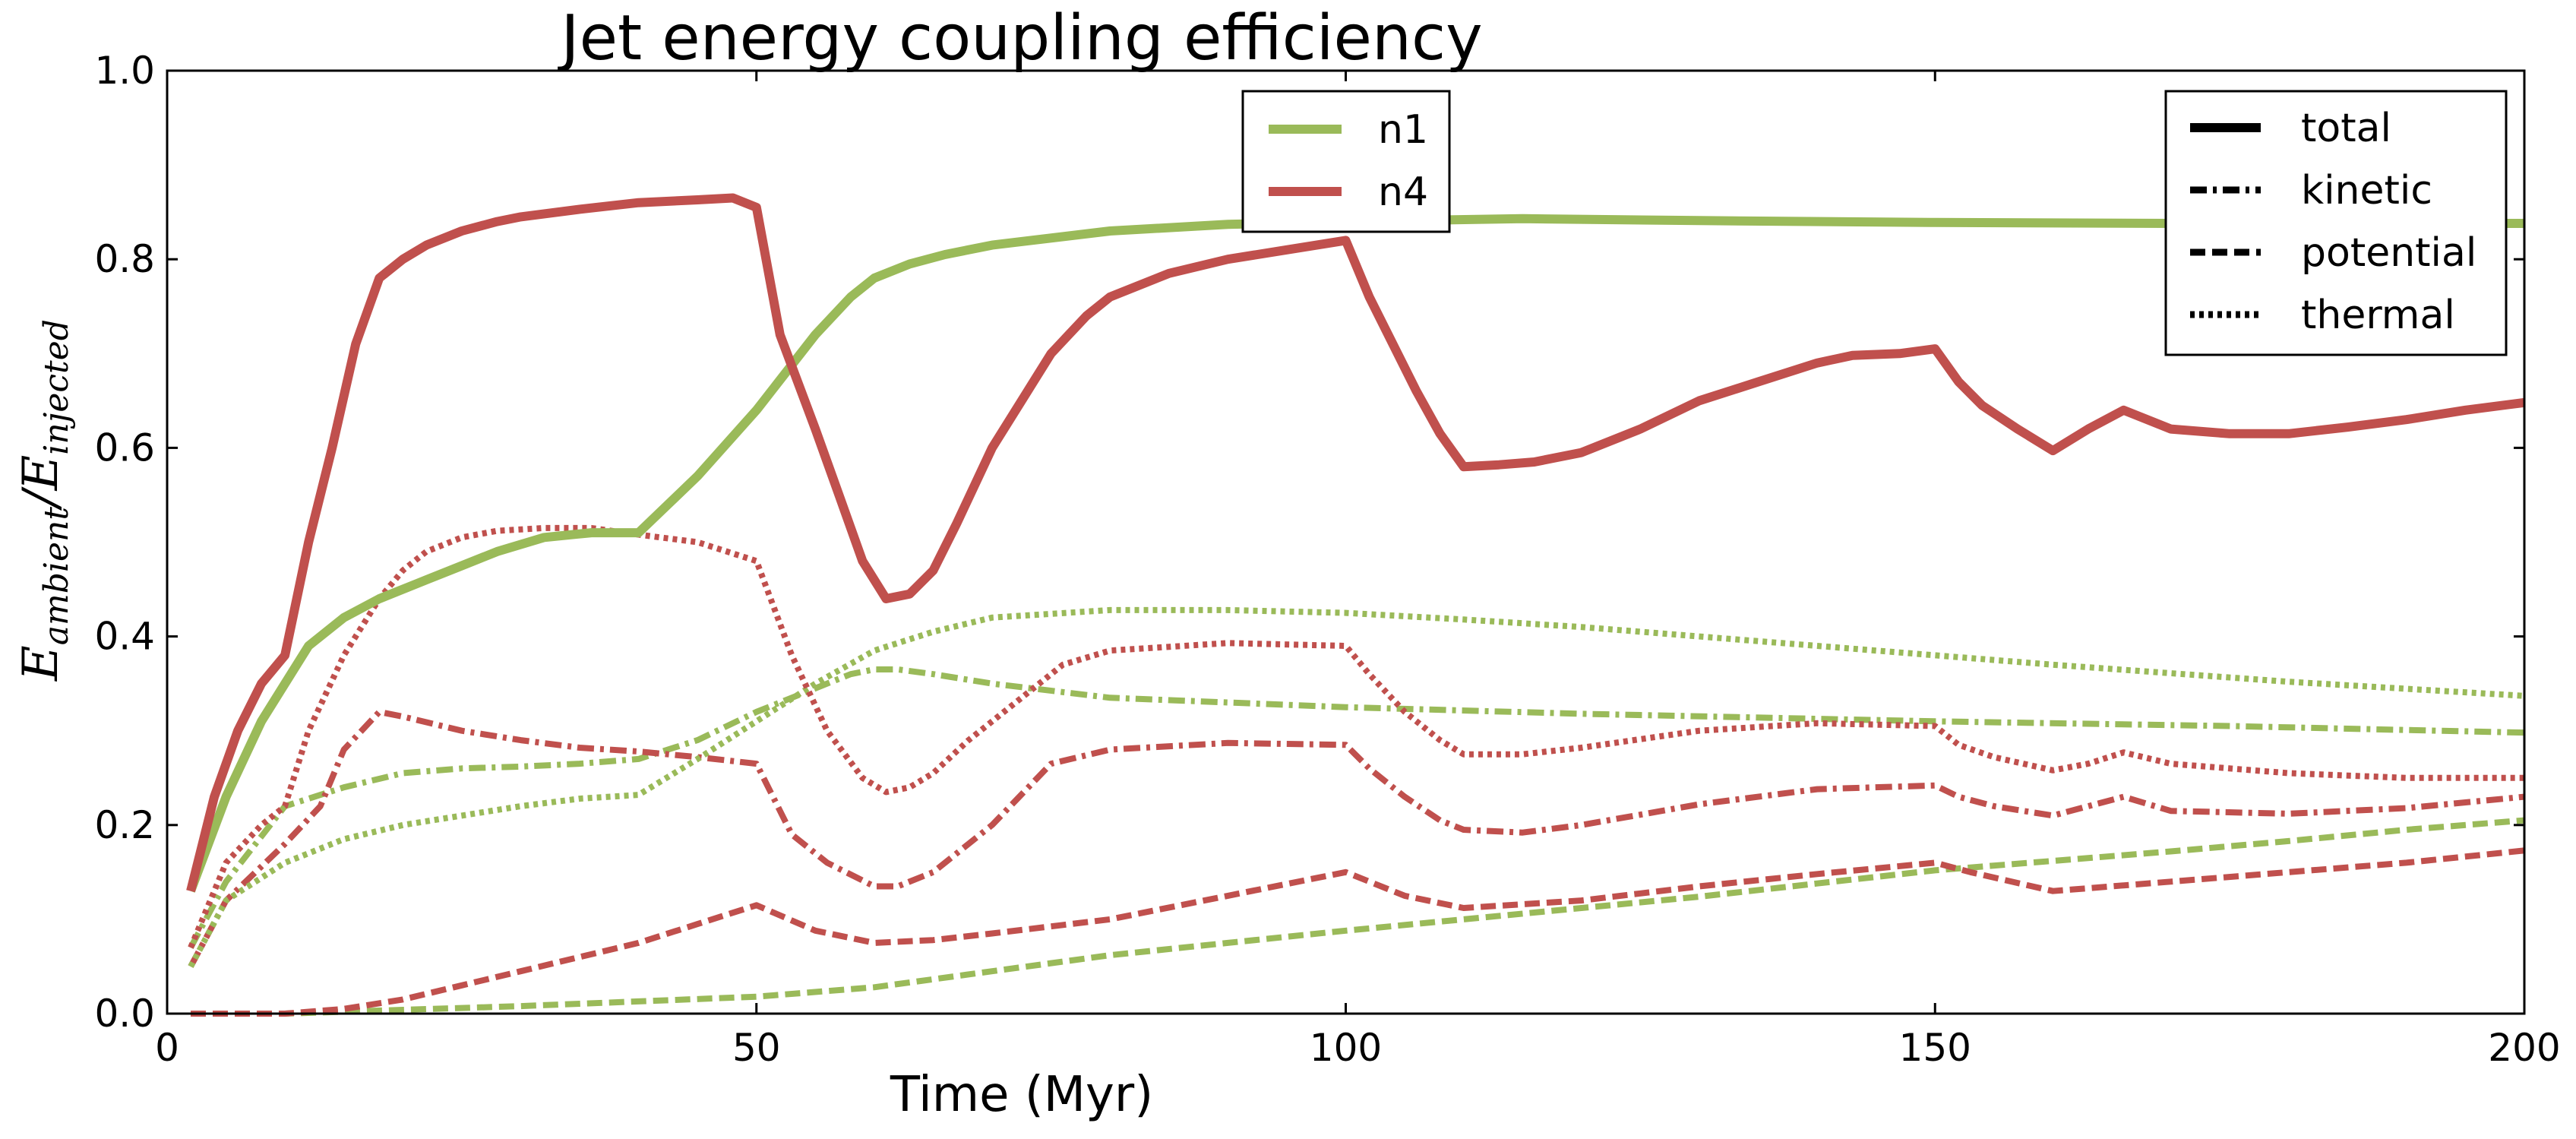 The width and height of the screenshot is (2576, 1139). Describe the element at coordinates (124, 448) in the screenshot. I see `y-tick-label: 0.6` at that location.